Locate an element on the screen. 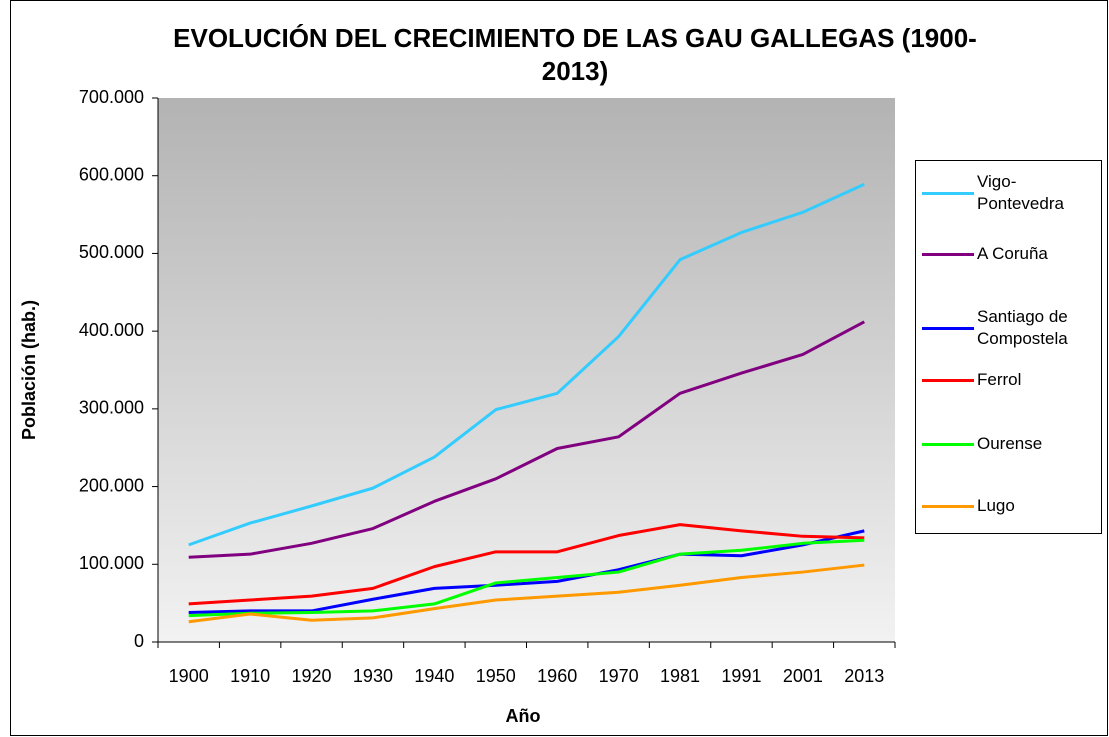 The height and width of the screenshot is (737, 1109). legend-label: A Coruña is located at coordinates (1012, 253).